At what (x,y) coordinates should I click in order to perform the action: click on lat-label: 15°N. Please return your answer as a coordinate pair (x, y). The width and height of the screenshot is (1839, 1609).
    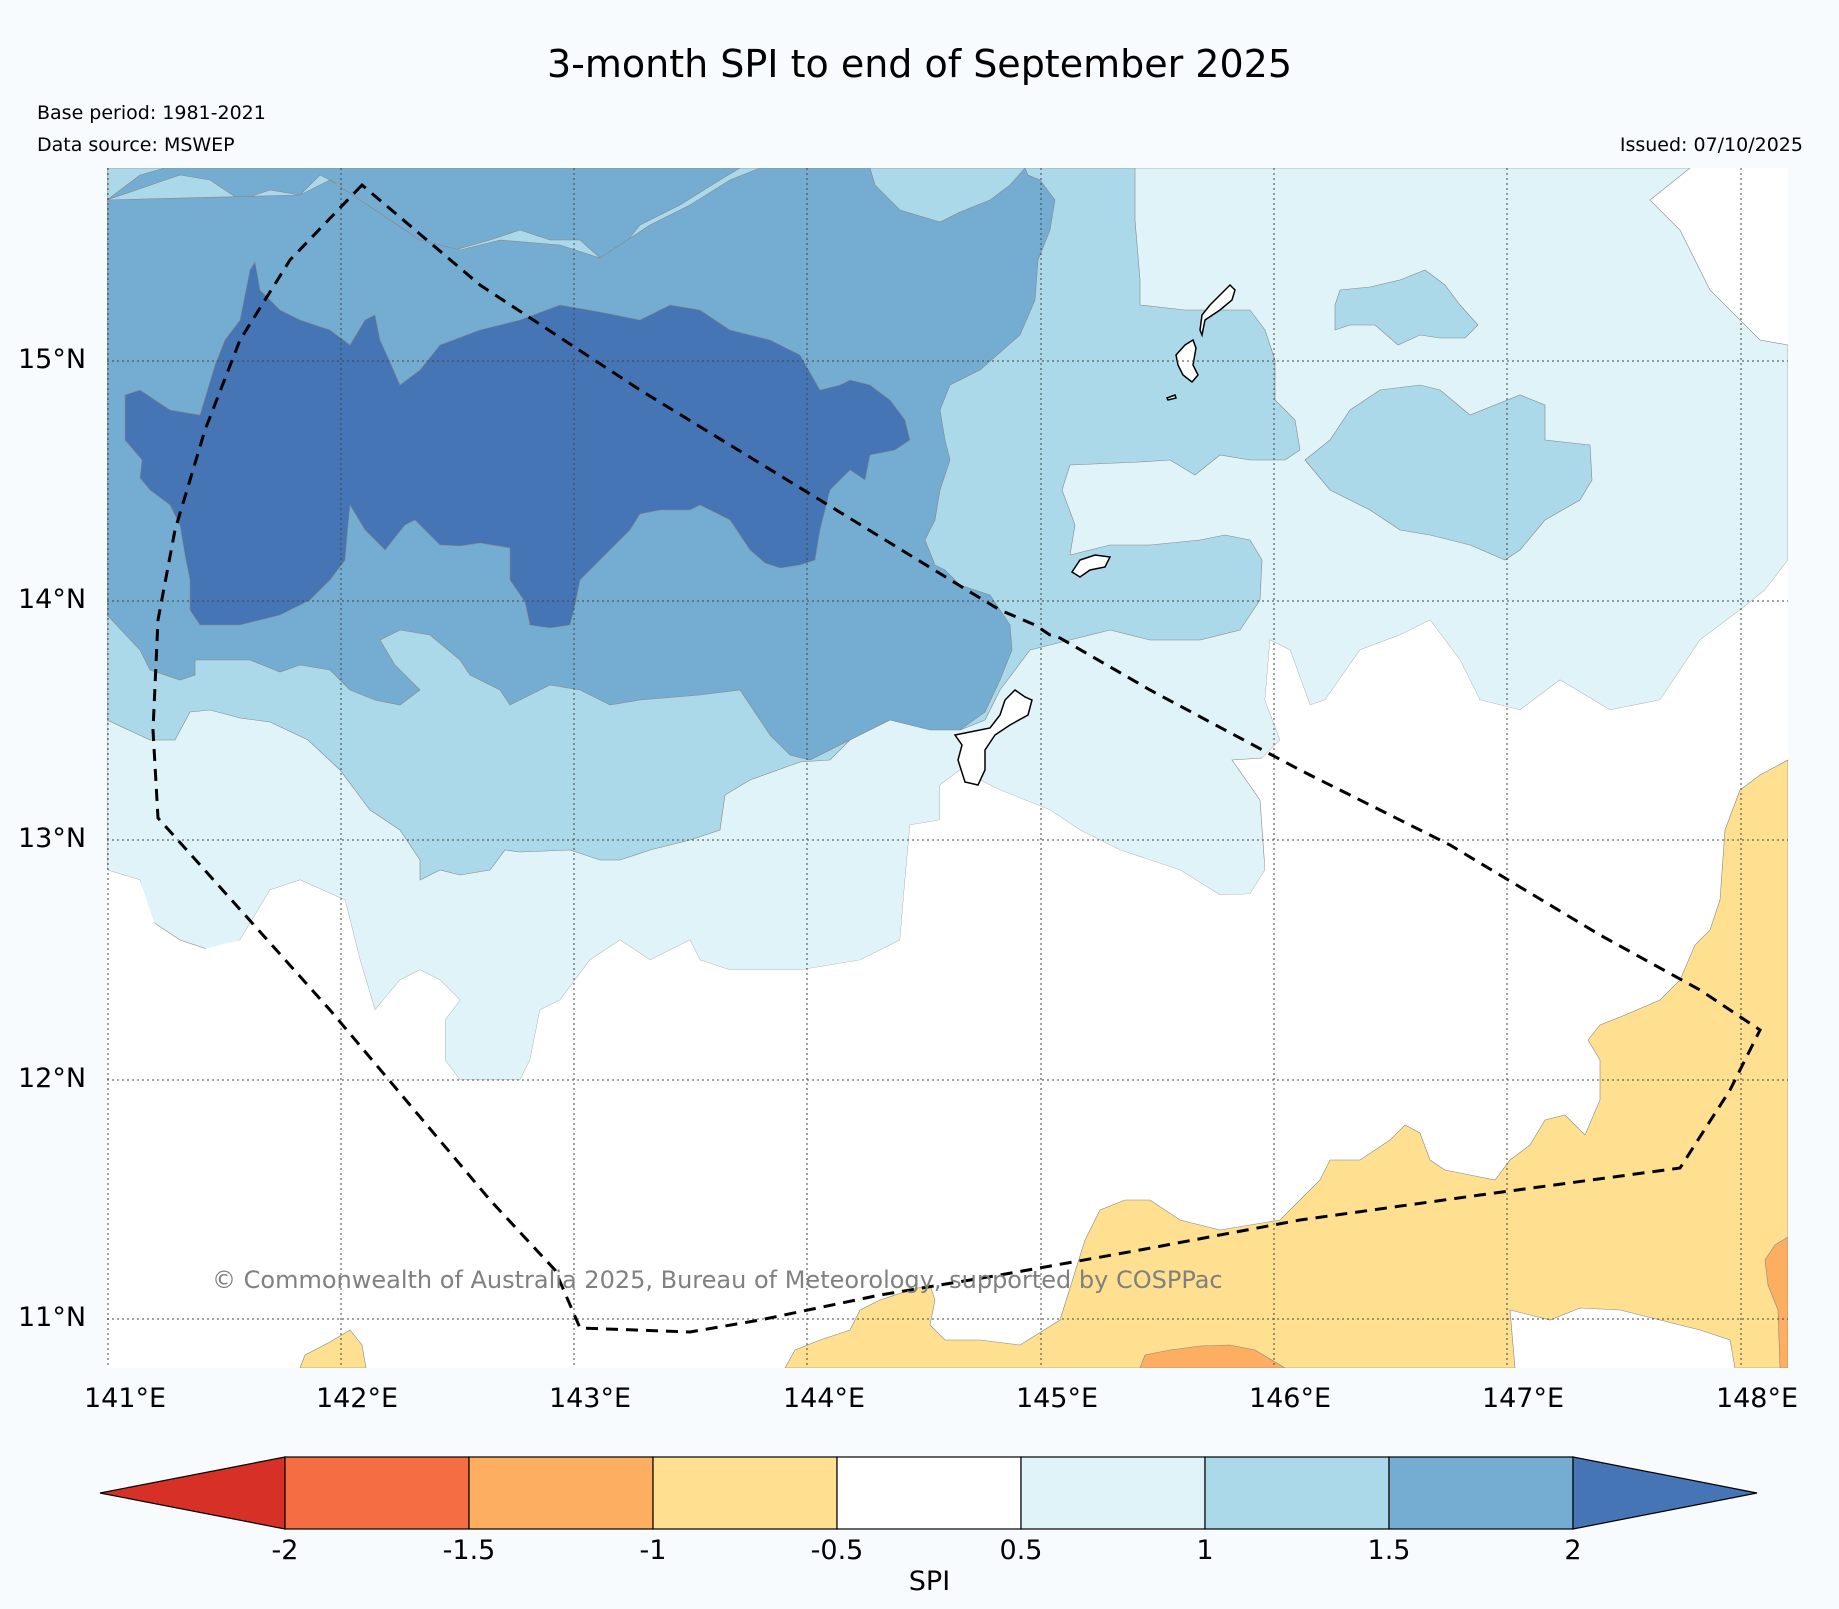
    Looking at the image, I should click on (52, 359).